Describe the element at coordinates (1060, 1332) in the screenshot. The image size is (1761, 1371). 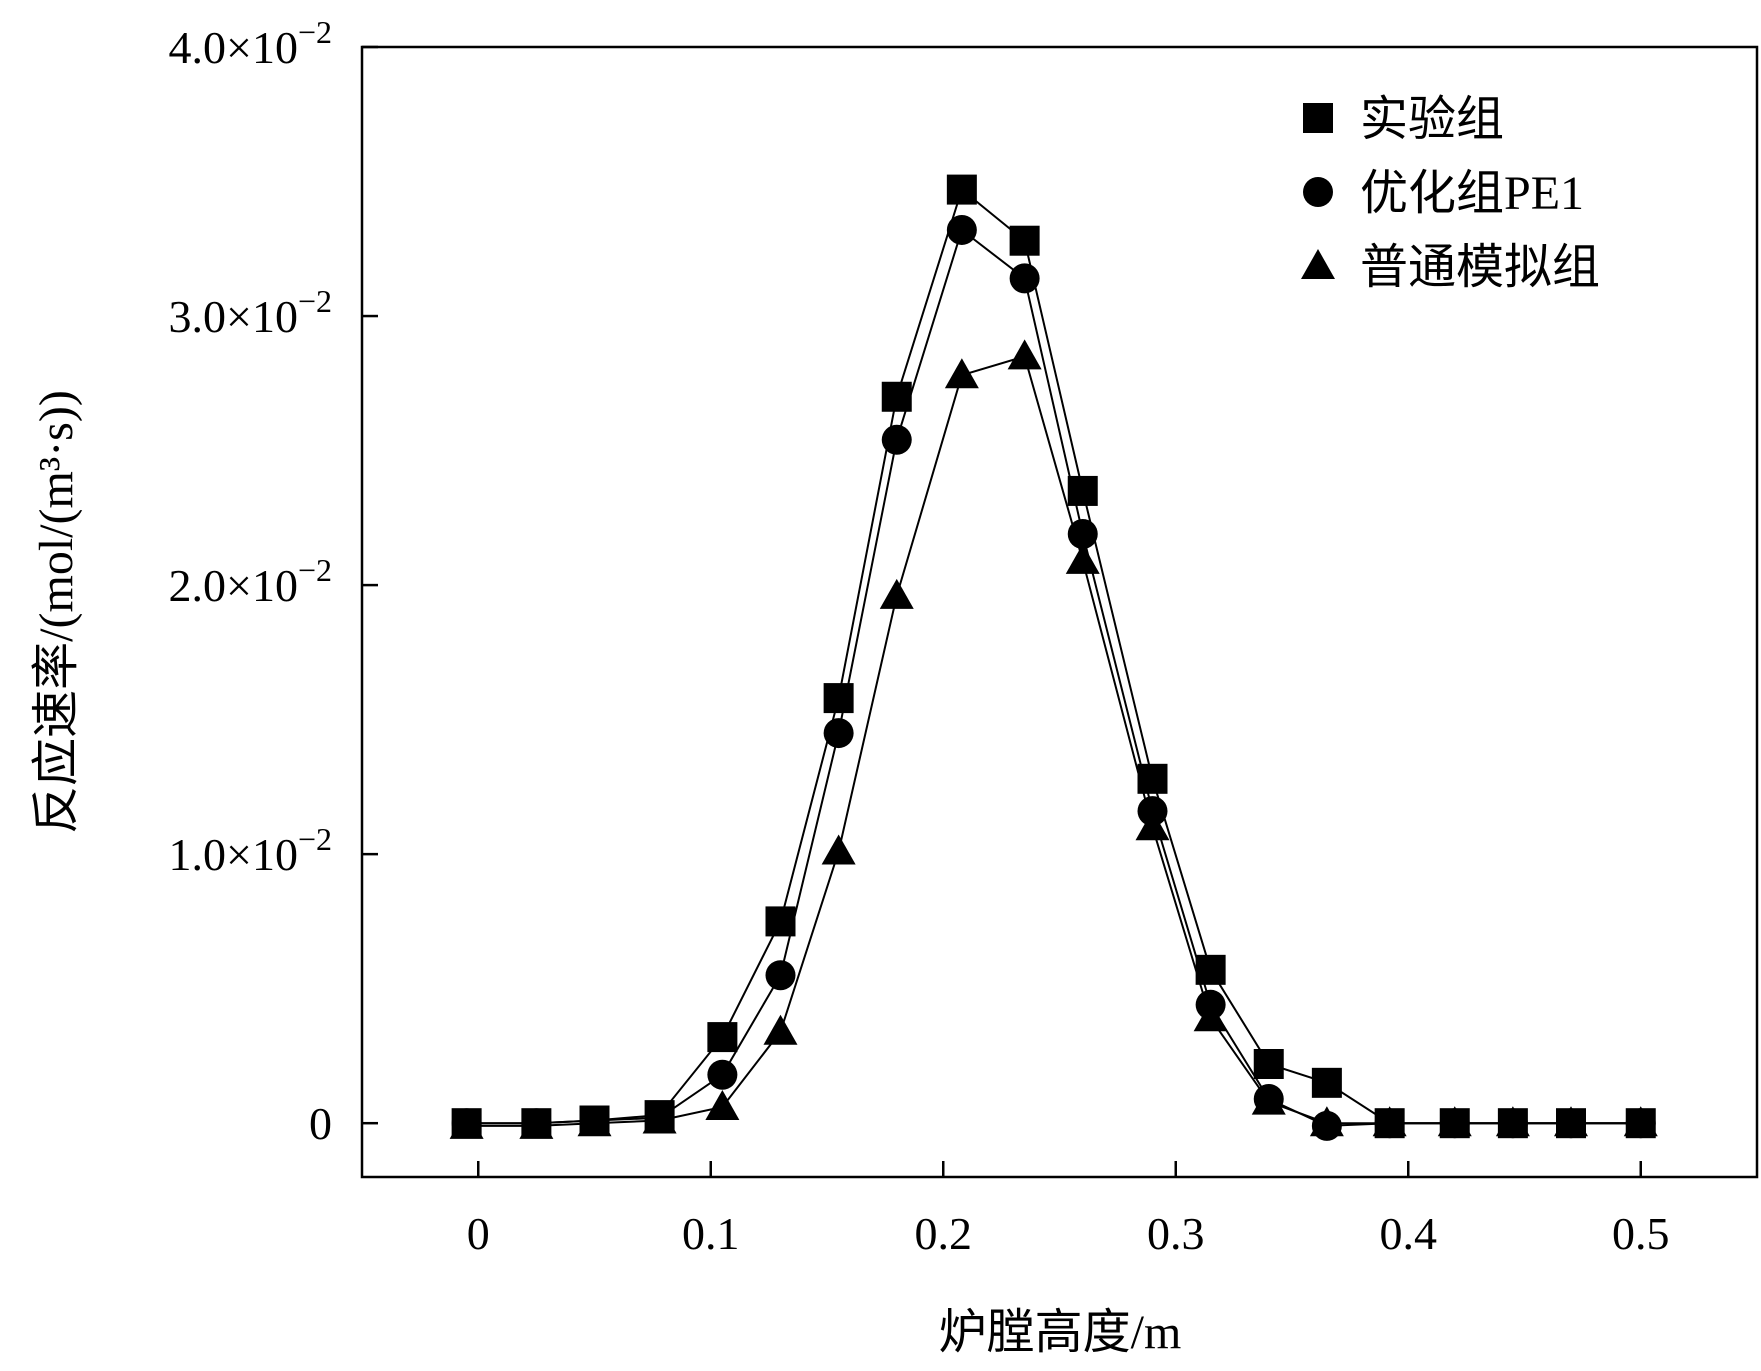
I see `x-axis-title: 炉膛高度/m` at that location.